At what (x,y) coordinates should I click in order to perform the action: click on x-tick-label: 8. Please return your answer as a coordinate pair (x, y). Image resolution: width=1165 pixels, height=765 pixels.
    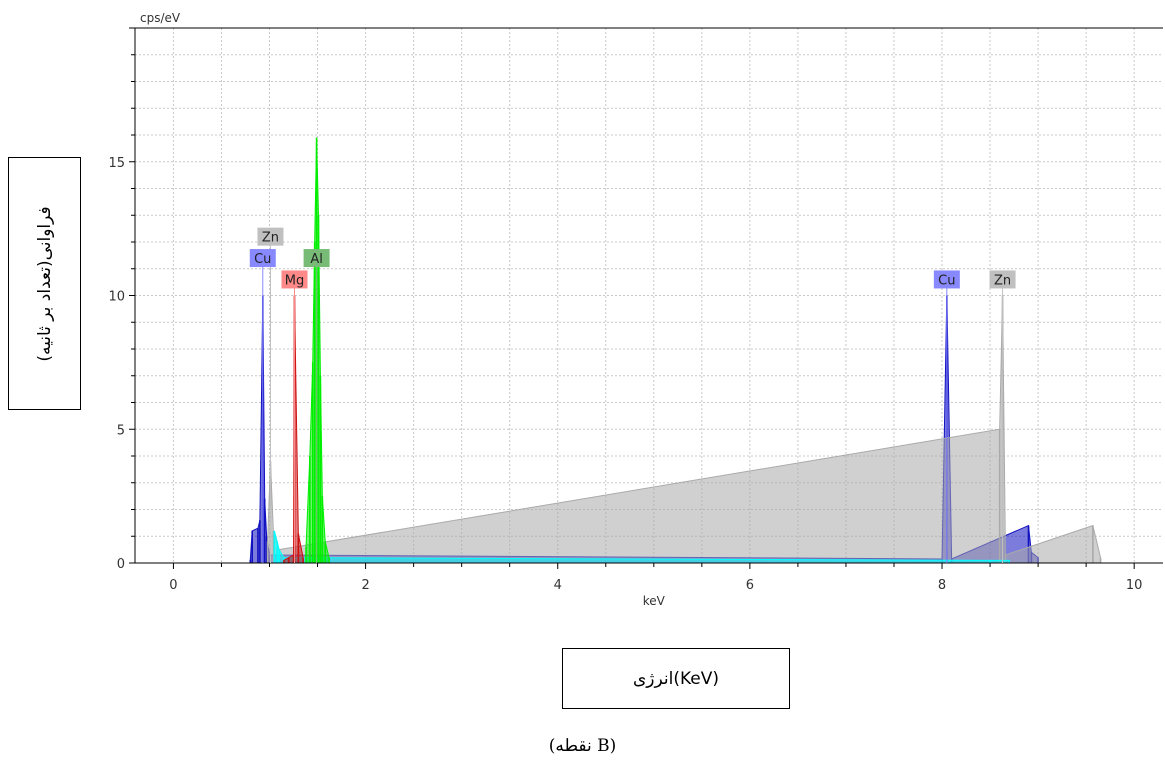
    Looking at the image, I should click on (942, 585).